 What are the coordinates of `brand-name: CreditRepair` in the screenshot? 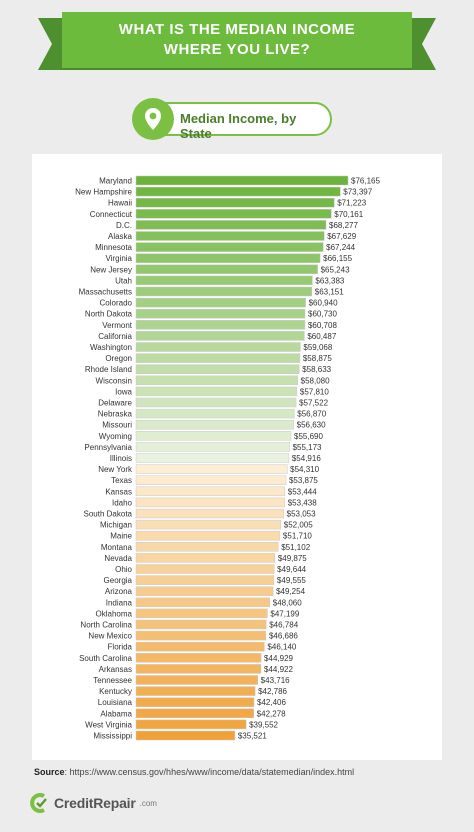 It's located at (95, 803).